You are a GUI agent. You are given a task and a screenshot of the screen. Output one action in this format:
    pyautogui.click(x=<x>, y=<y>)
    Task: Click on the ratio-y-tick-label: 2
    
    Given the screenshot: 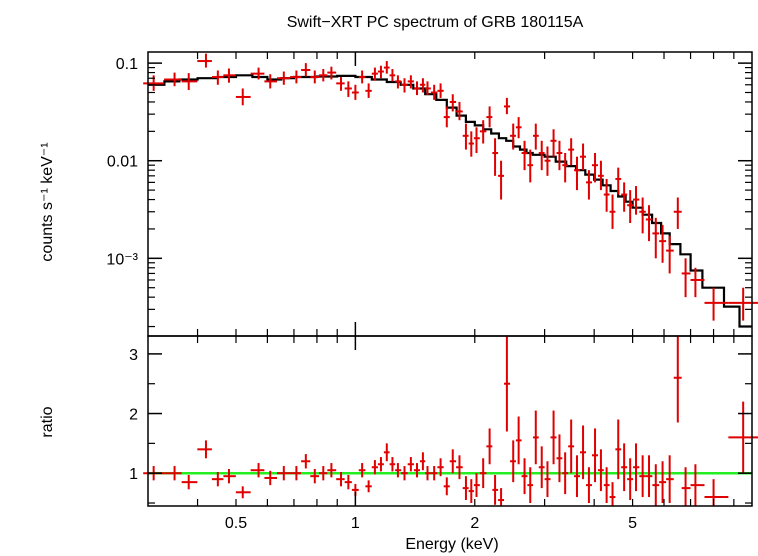 What is the action you would take?
    pyautogui.click(x=133, y=415)
    